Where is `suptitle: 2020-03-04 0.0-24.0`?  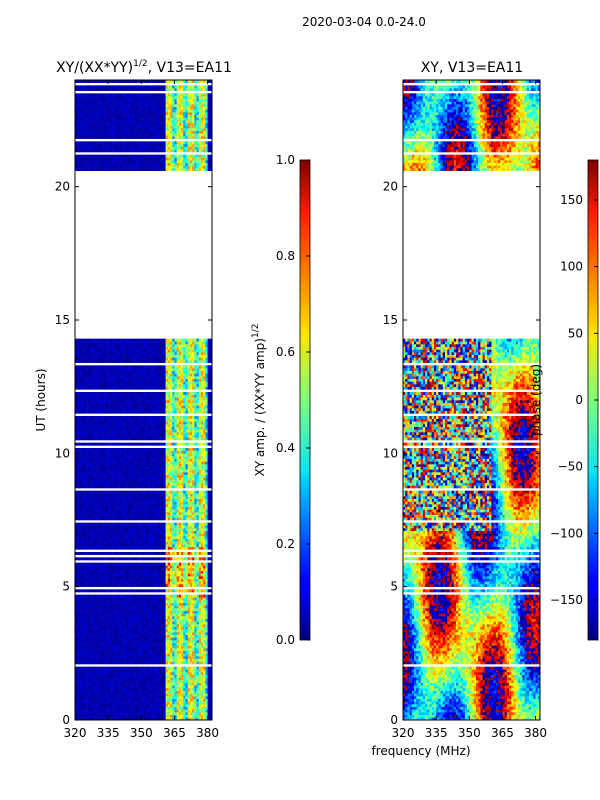 suptitle: 2020-03-04 0.0-24.0 is located at coordinates (364, 22).